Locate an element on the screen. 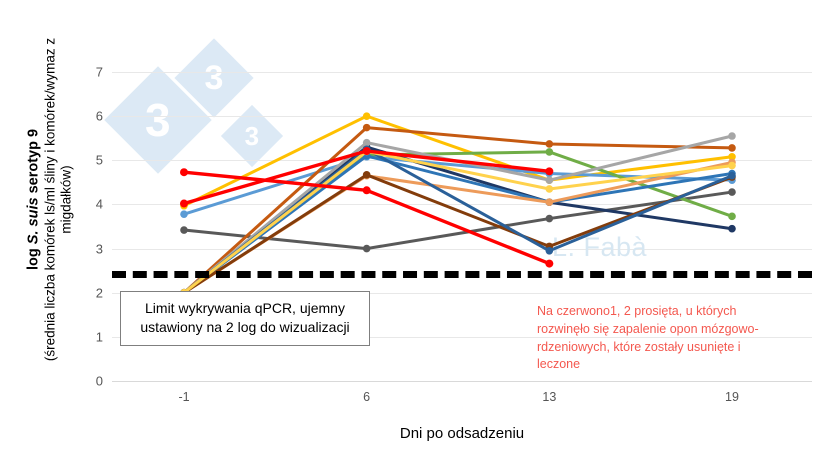 The image size is (820, 462). y-axis-tick-label: 3 is located at coordinates (99, 249).